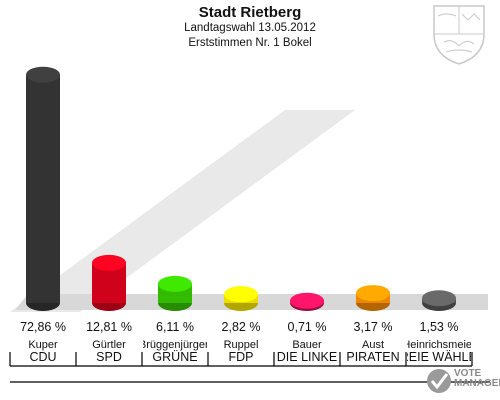 This screenshot has height=400, width=500. I want to click on bar-freie-w-hler, so click(439, 300).